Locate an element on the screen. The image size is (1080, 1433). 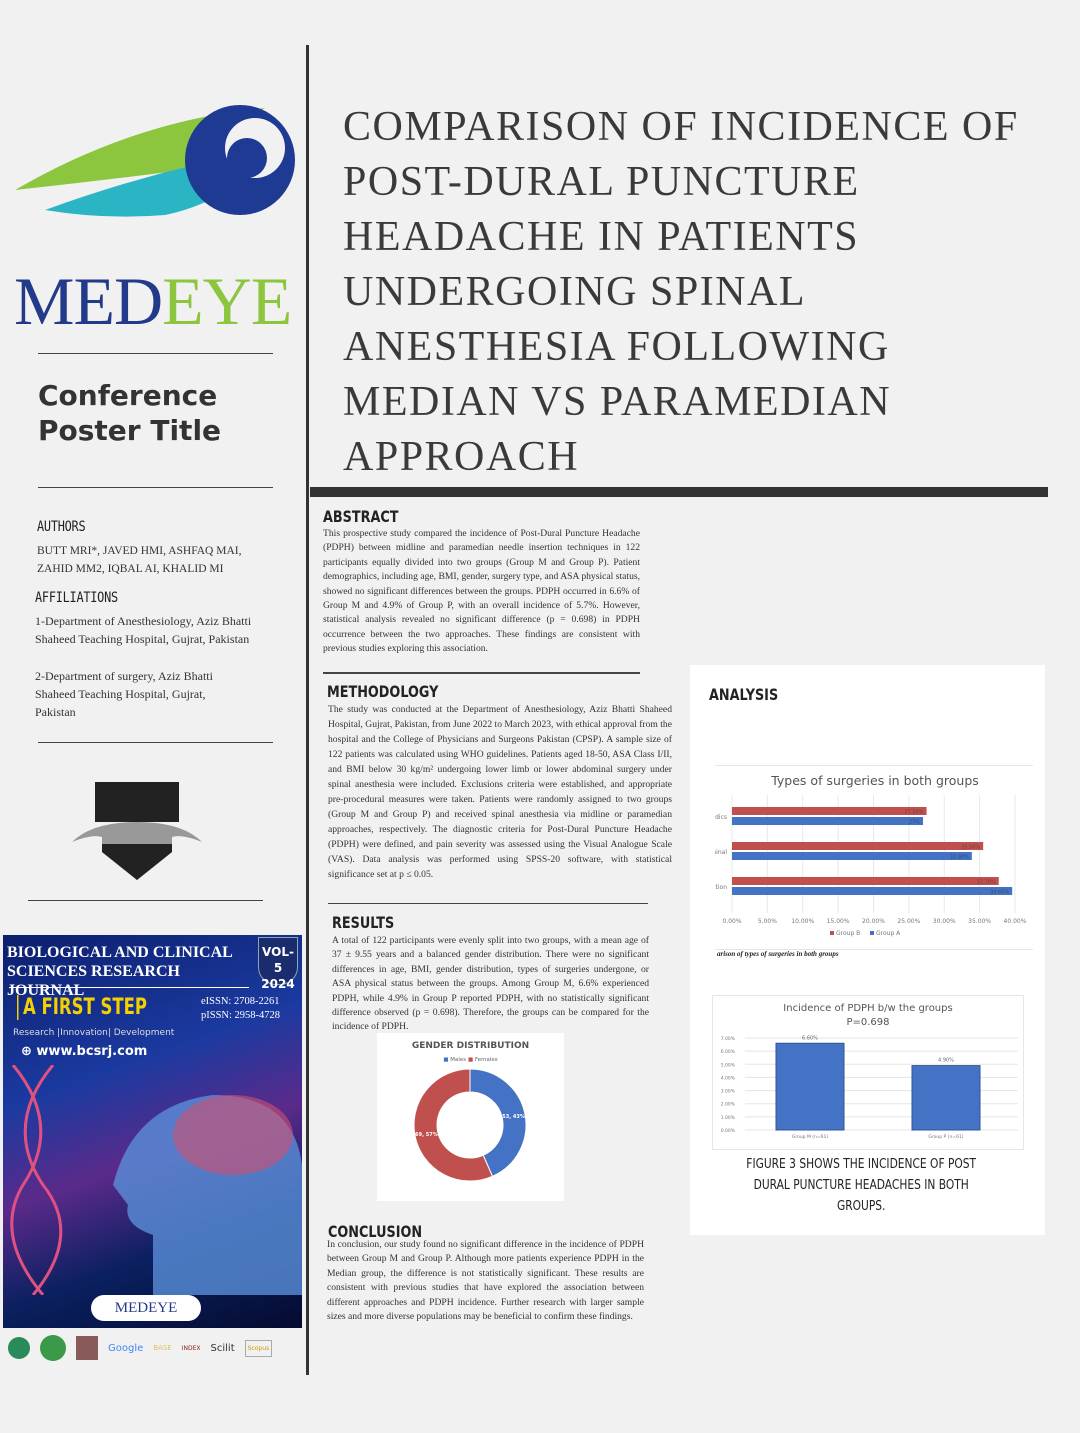
x-category-label: Group M (n=61) is located at coordinates (810, 1137).